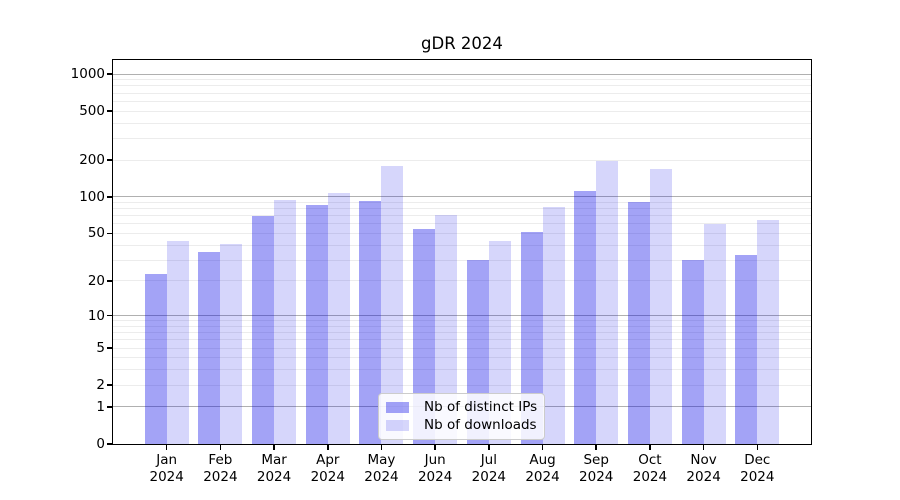 This screenshot has height=500, width=900. Describe the element at coordinates (381, 468) in the screenshot. I see `x-tick-label: May 2024` at that location.